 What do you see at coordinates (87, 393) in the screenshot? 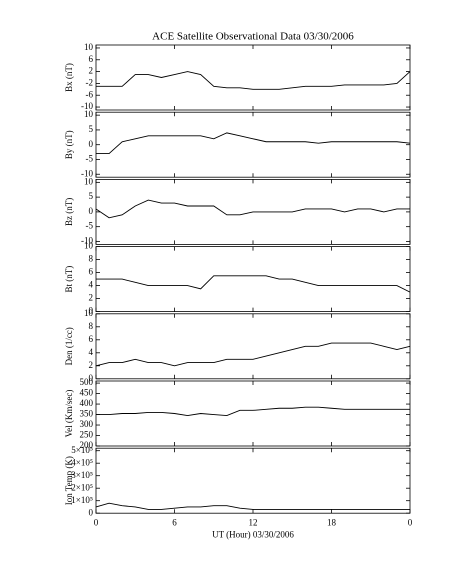
I see `y-tick-label: 450` at bounding box center [87, 393].